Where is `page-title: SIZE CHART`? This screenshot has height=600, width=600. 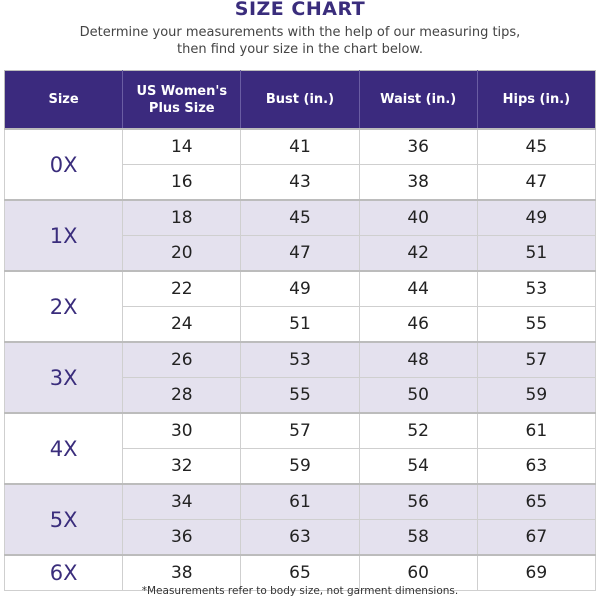 page-title: SIZE CHART is located at coordinates (300, 10).